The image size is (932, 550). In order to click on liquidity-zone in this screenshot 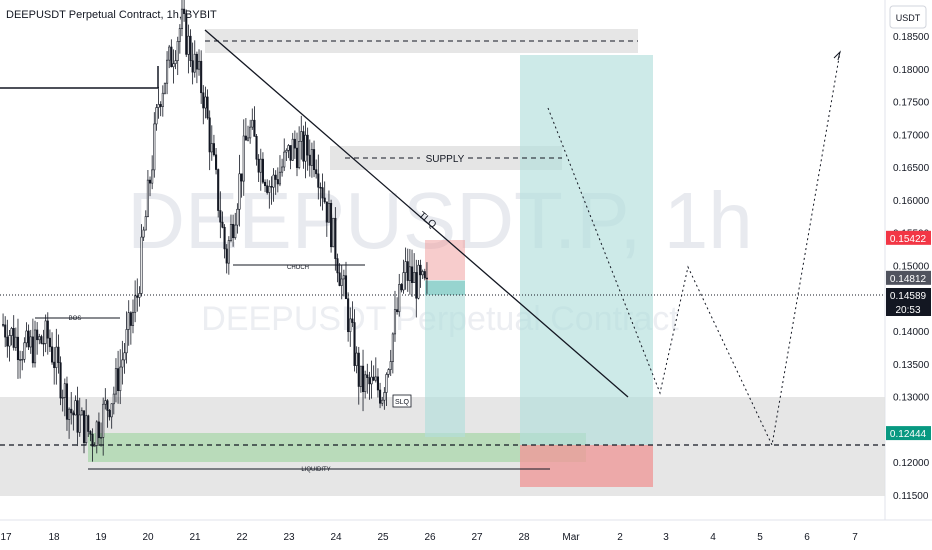, I will do `click(337, 447)`.